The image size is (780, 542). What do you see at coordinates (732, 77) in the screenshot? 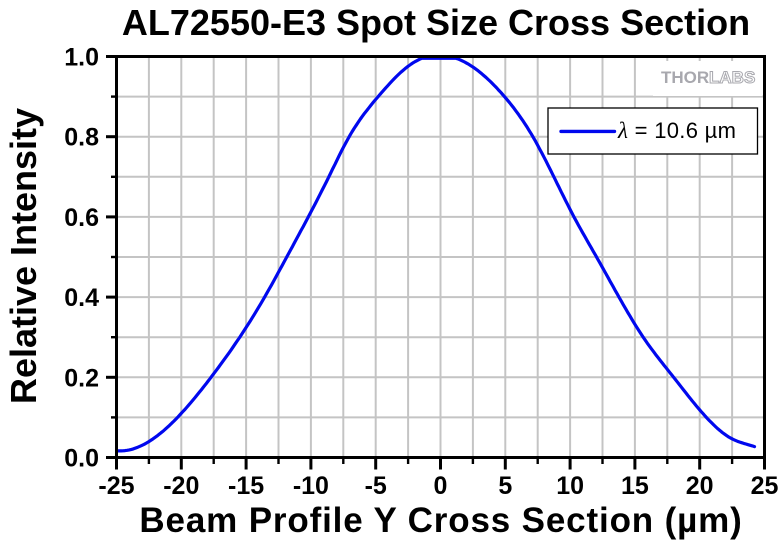
I see `svg-text: LABS` at bounding box center [732, 77].